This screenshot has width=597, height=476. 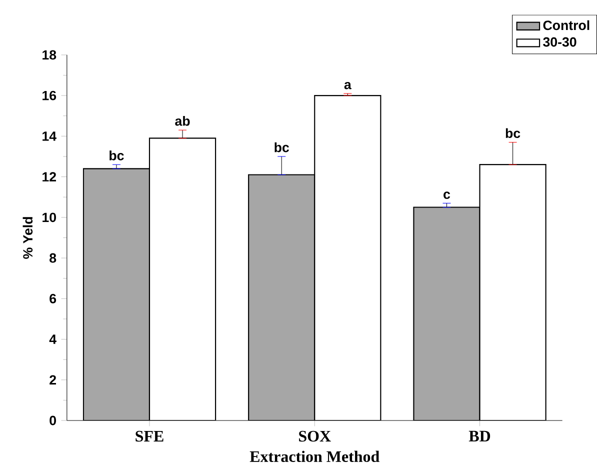 I want to click on y-tick-label: 12, so click(x=49, y=177).